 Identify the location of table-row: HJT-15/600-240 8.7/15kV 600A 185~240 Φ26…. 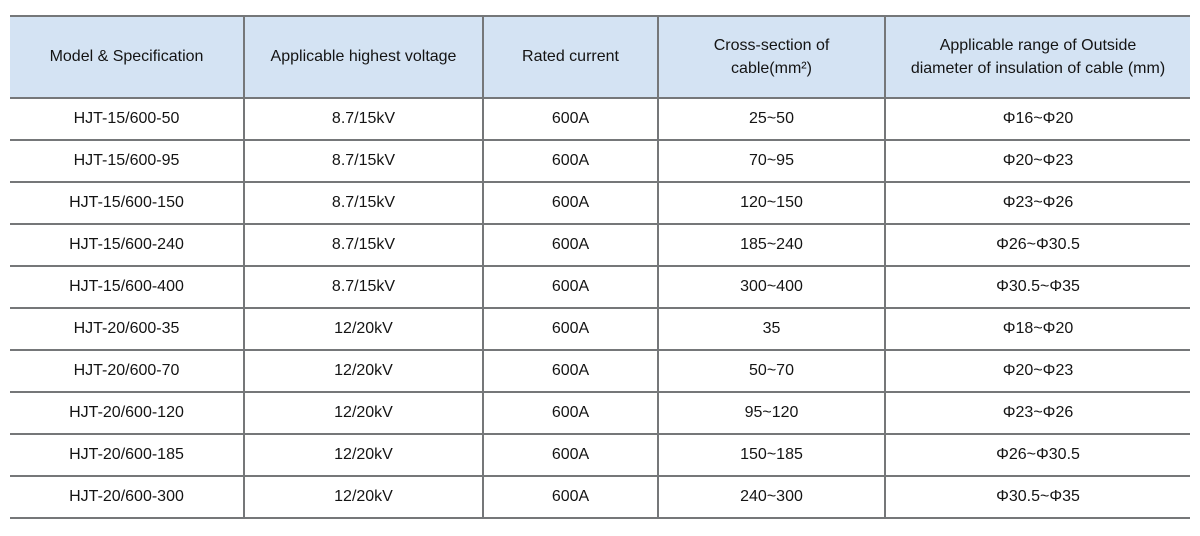
(600, 245).